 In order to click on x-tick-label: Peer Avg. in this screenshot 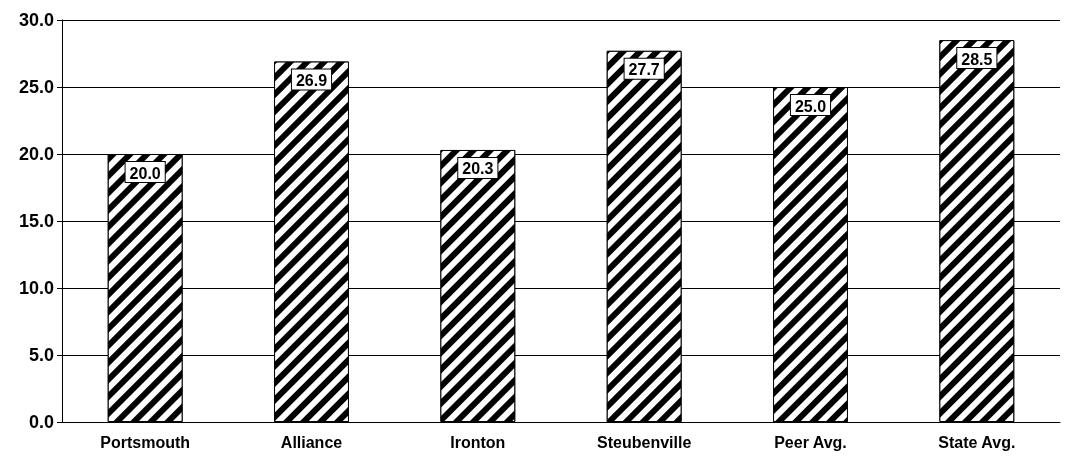, I will do `click(810, 442)`.